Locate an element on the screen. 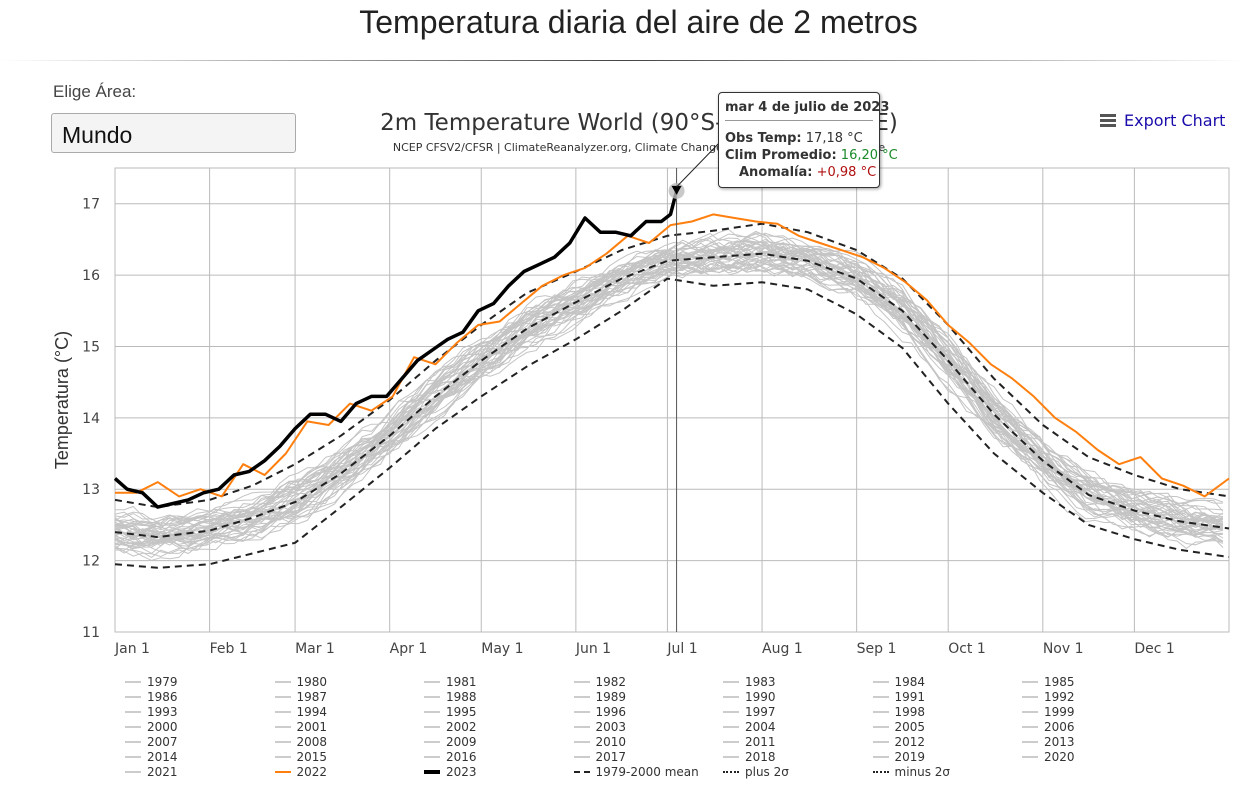 This screenshot has height=785, width=1247. legend-item-plus-2-: plus 2σ is located at coordinates (756, 772).